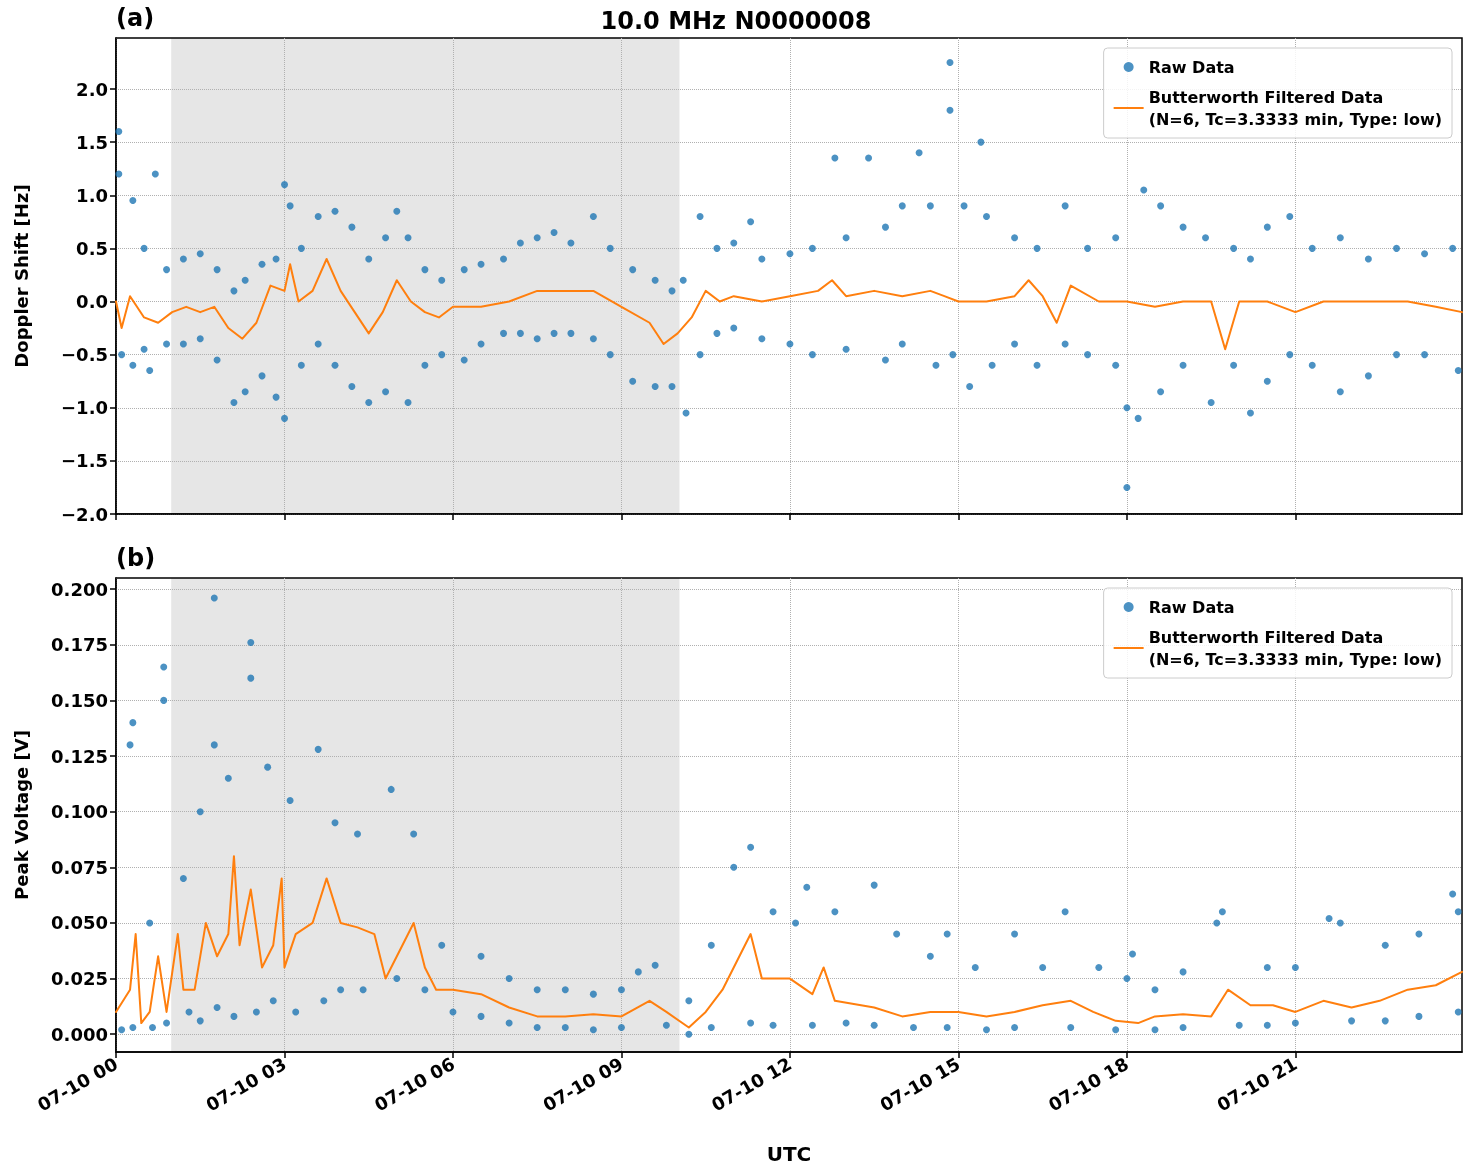 The width and height of the screenshot is (1472, 1172). What do you see at coordinates (79, 645) in the screenshot?
I see `y-tick-label: 0.175` at bounding box center [79, 645].